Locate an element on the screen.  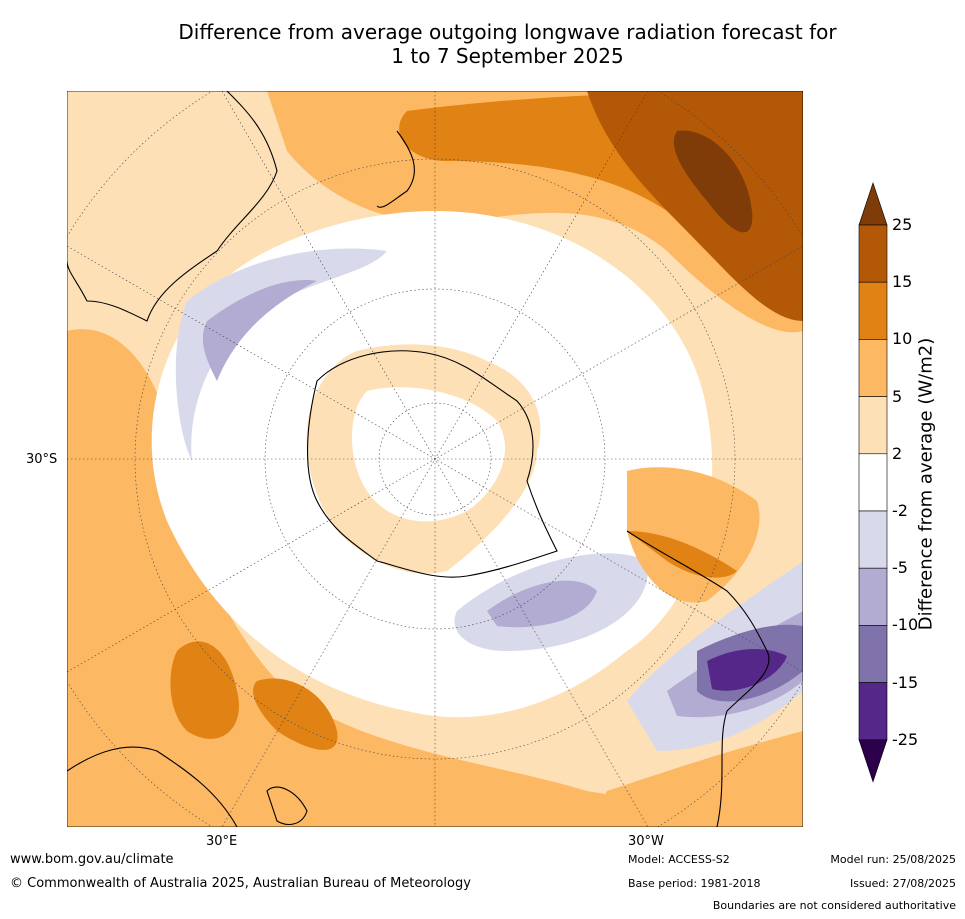
anomaly-darkest-top is located at coordinates (713, 181).